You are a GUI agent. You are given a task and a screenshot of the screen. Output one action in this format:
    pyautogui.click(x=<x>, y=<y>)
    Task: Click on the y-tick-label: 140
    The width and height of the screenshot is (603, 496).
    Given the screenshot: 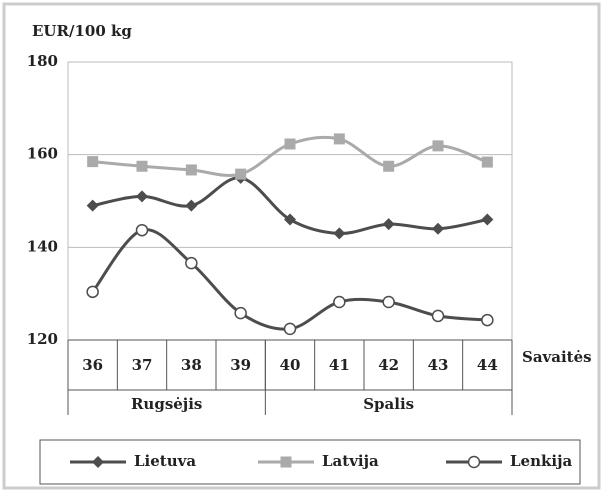 What is the action you would take?
    pyautogui.click(x=42, y=246)
    